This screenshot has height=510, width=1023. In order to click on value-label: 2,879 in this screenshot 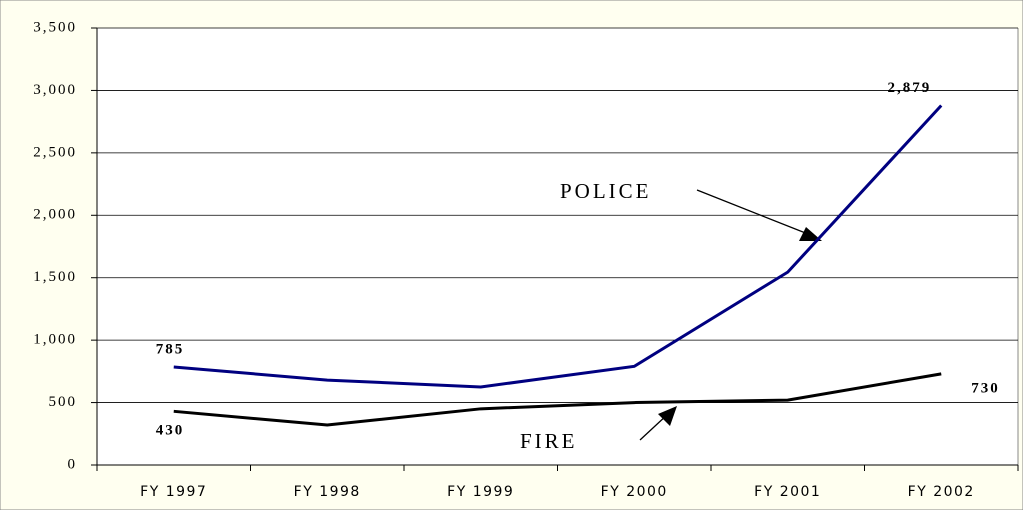, I will do `click(910, 88)`.